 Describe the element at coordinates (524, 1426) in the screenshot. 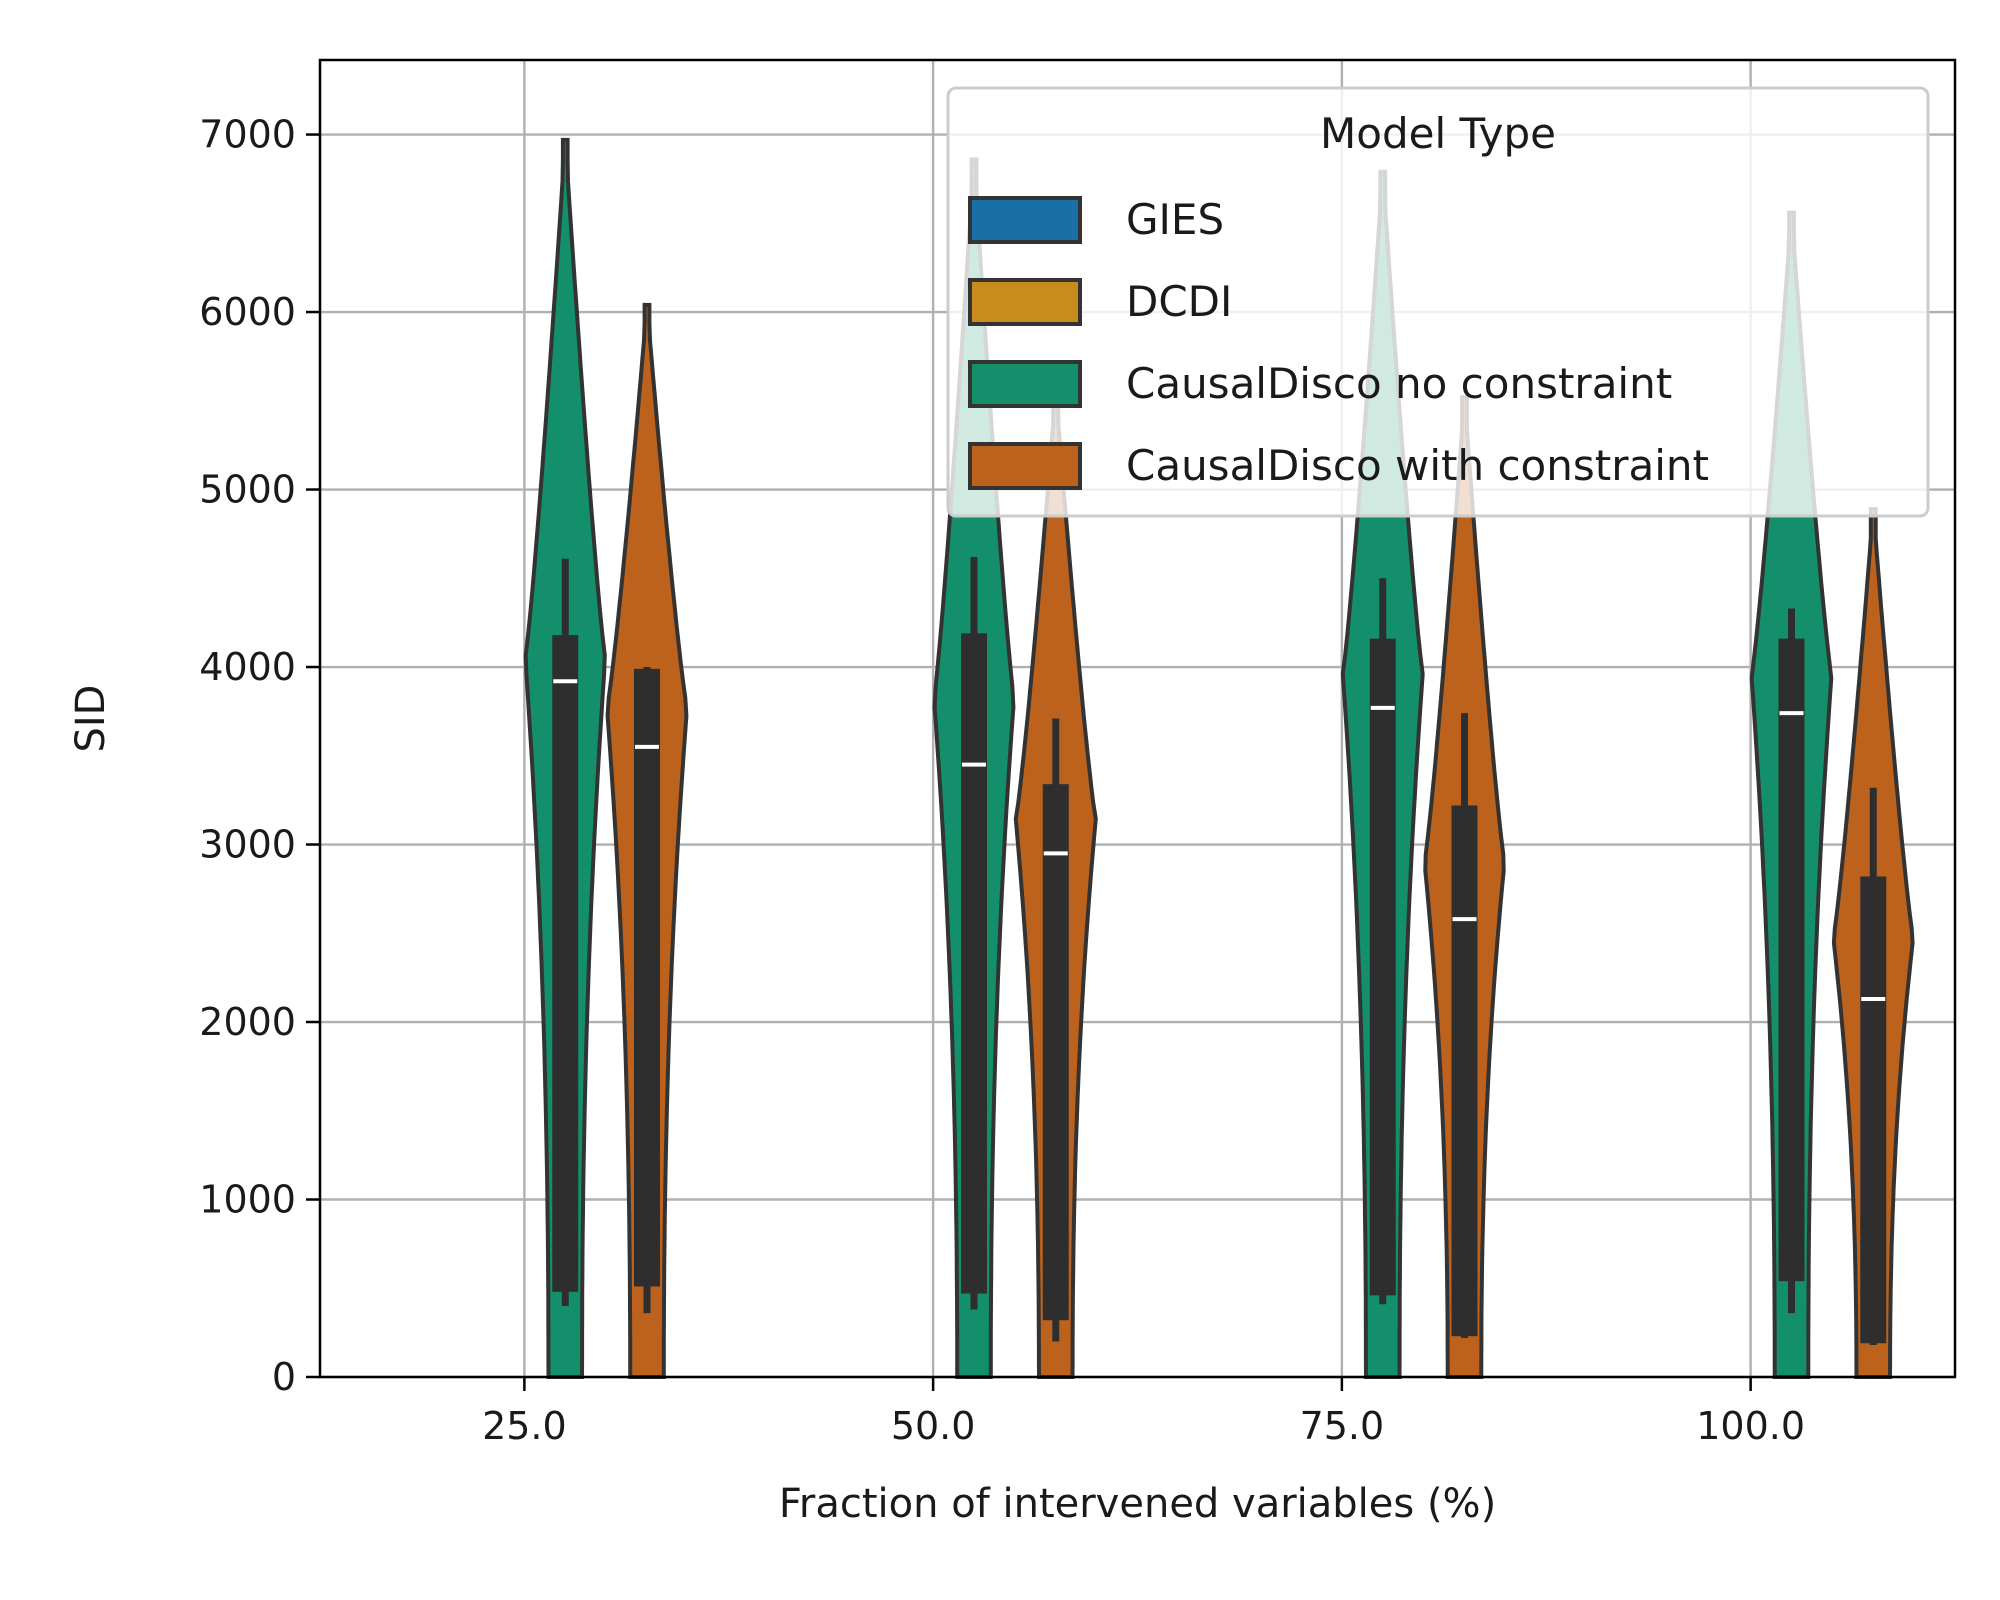

I see `x-tick-label: 25.0` at that location.